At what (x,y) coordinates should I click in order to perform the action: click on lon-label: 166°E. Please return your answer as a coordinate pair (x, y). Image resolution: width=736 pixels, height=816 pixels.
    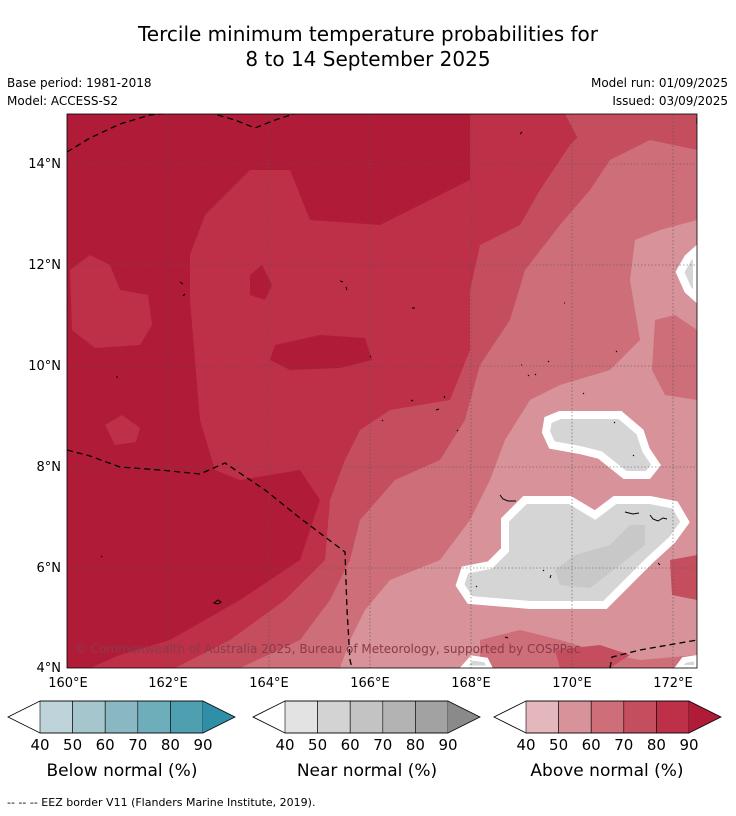
    Looking at the image, I should click on (370, 683).